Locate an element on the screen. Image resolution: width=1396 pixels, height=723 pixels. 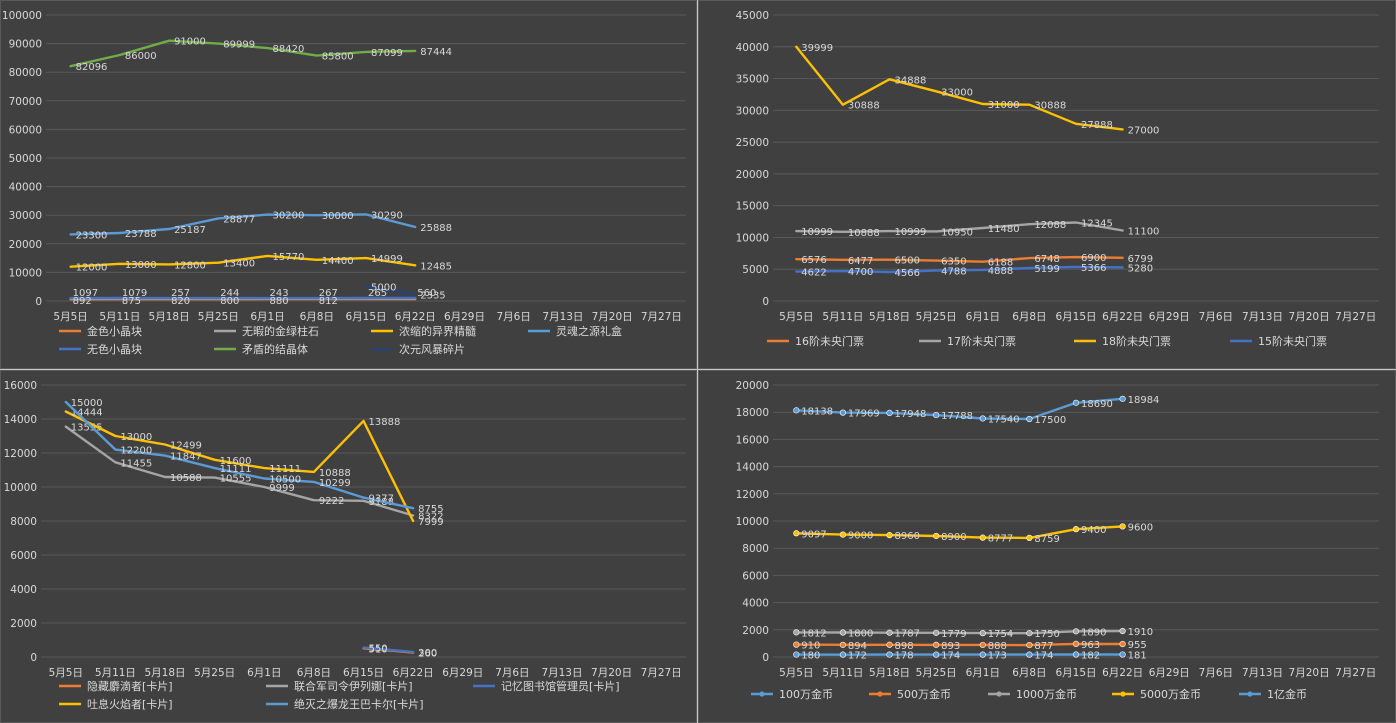
data-label: 82096 is located at coordinates (92, 67).